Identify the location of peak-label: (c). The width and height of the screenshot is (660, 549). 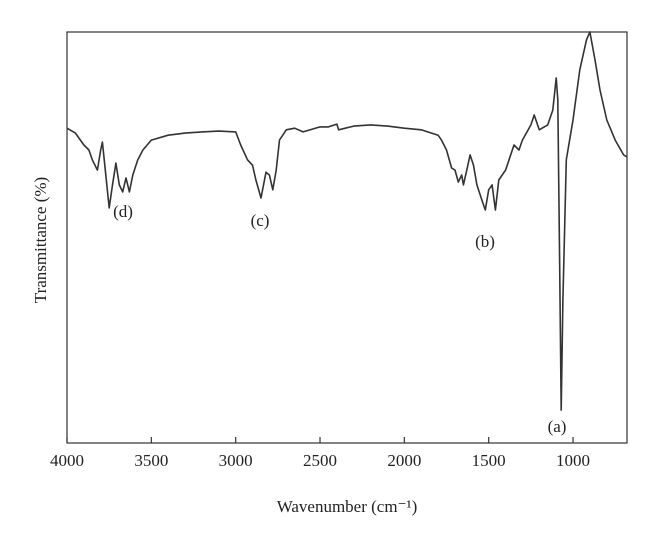
(260, 220).